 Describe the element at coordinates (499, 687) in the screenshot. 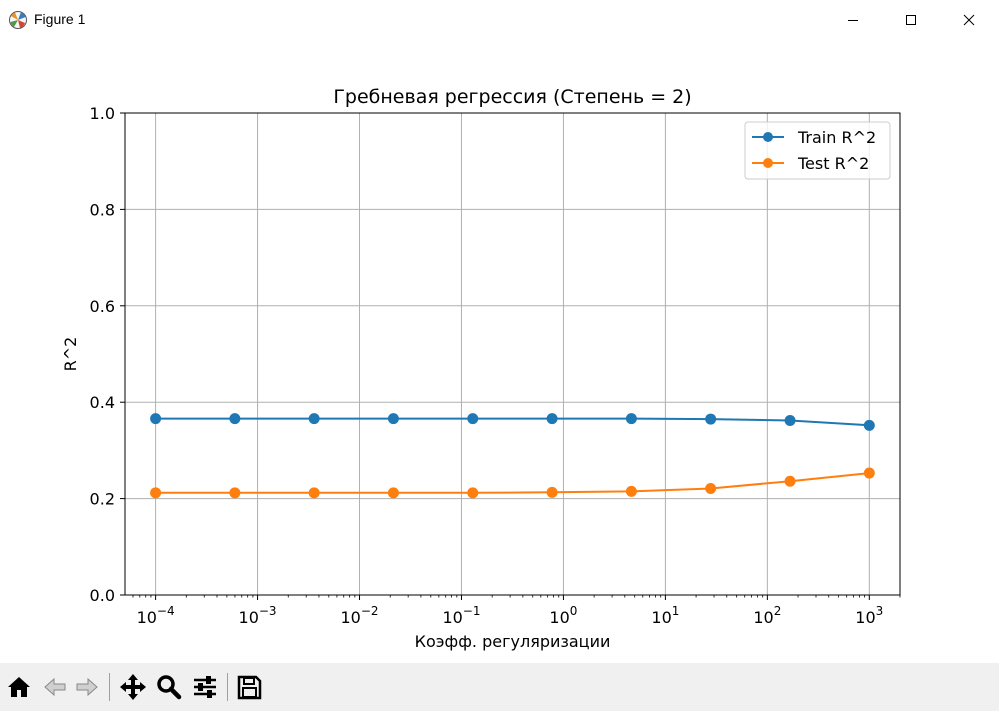

I see `navigation-toolbar` at that location.